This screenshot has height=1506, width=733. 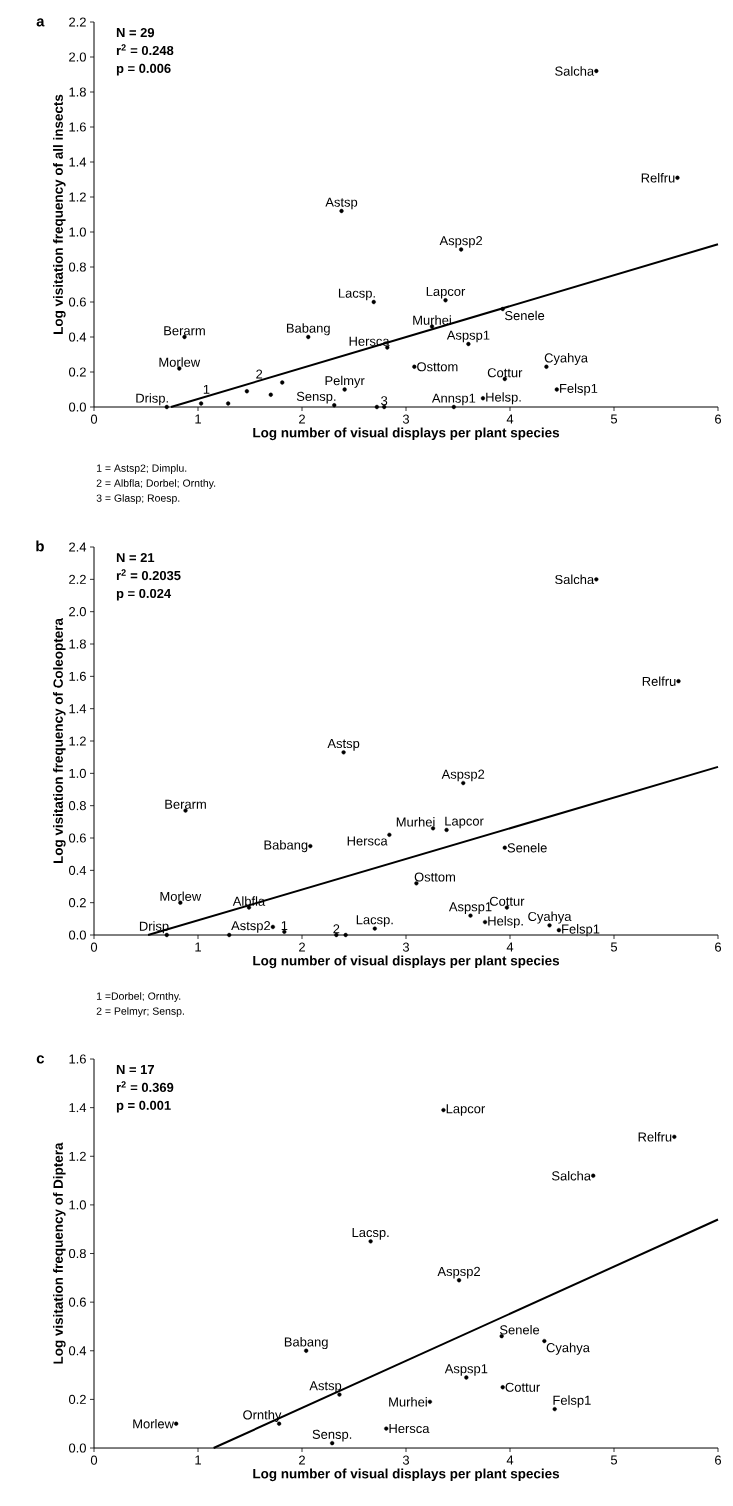 I want to click on x-tick-label: 0, so click(x=94, y=947).